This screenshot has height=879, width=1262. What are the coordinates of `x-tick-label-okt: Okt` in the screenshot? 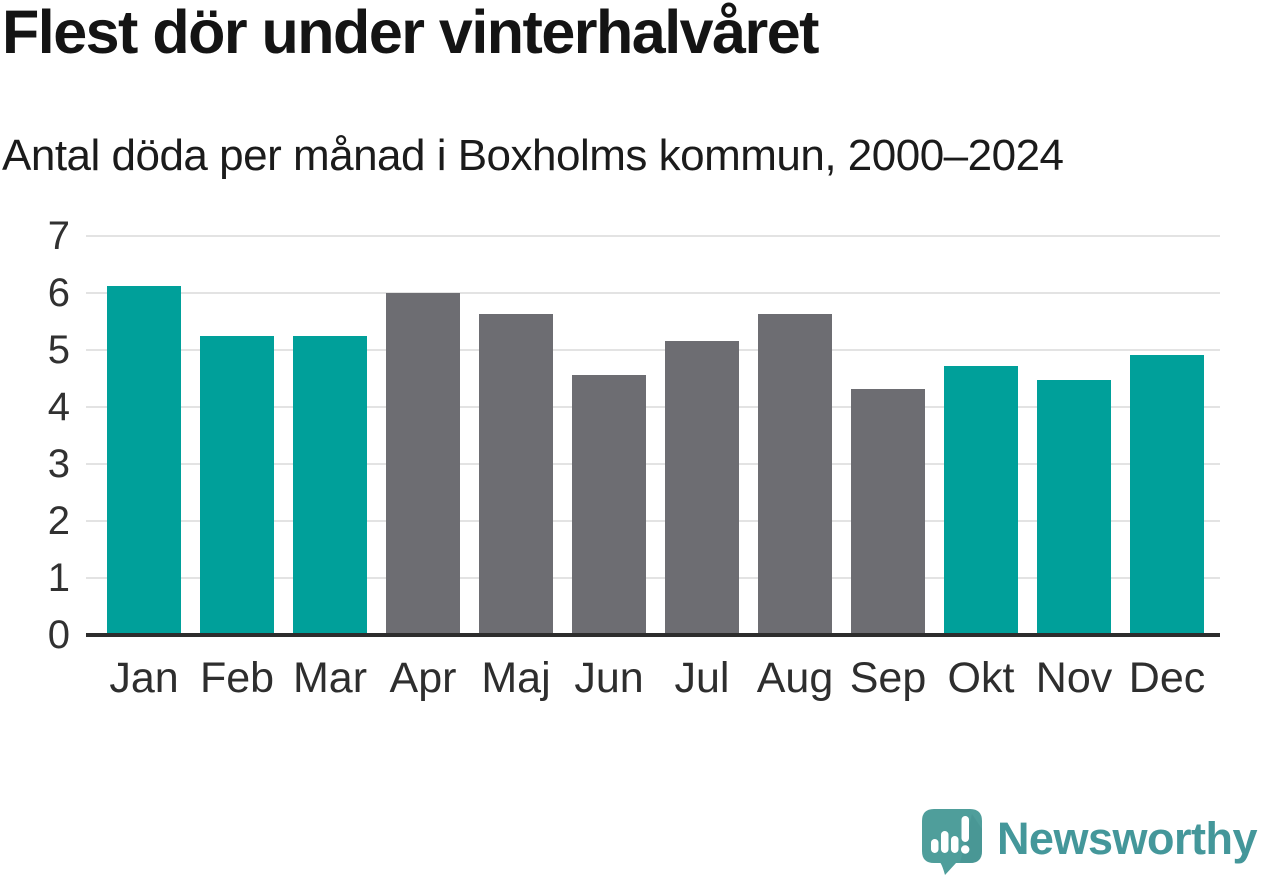 It's located at (981, 678).